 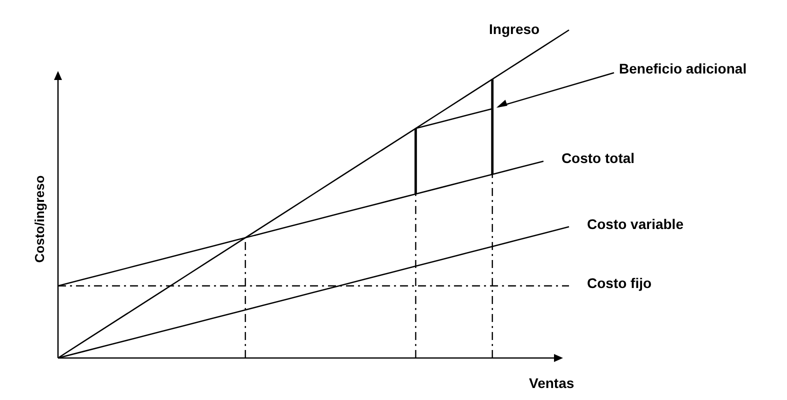 What do you see at coordinates (514, 29) in the screenshot?
I see `series-label: Ingreso` at bounding box center [514, 29].